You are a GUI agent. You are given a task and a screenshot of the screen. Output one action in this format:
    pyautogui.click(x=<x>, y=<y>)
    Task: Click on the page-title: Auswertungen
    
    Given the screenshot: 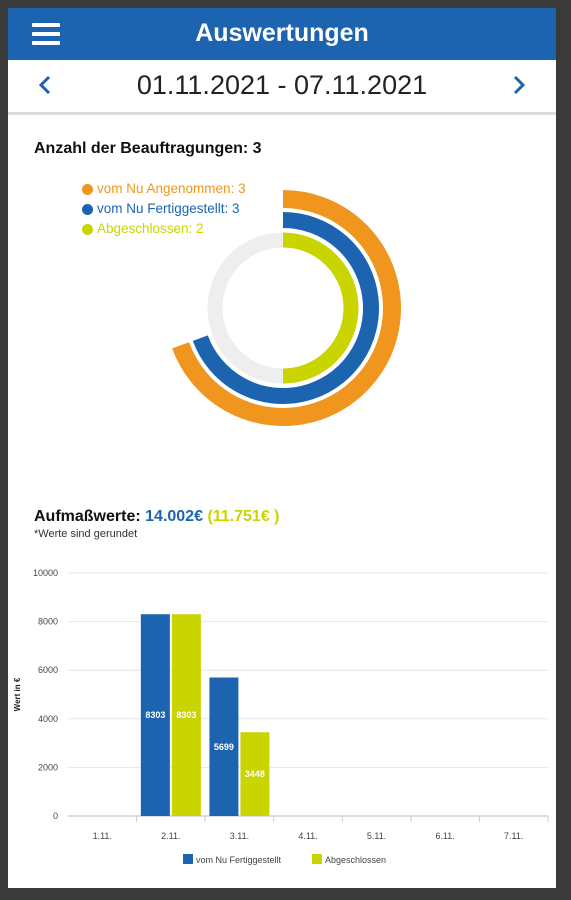 What is the action you would take?
    pyautogui.click(x=282, y=33)
    